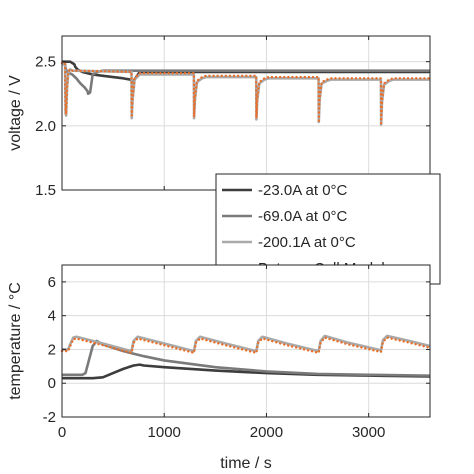  What do you see at coordinates (49, 417) in the screenshot?
I see `y-tick-label: -2` at bounding box center [49, 417].